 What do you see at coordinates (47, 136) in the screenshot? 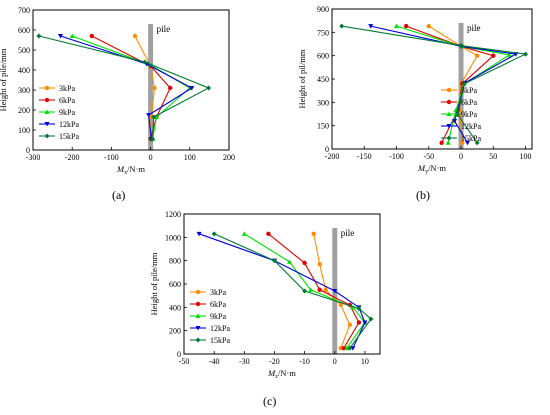
I see `legend-marker-15kPa` at bounding box center [47, 136].